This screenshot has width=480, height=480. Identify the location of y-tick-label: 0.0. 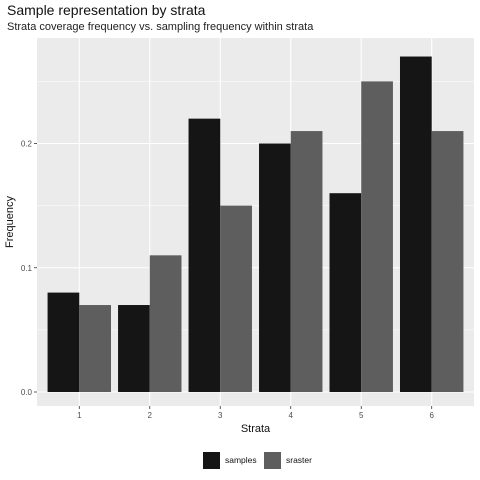
(27, 392).